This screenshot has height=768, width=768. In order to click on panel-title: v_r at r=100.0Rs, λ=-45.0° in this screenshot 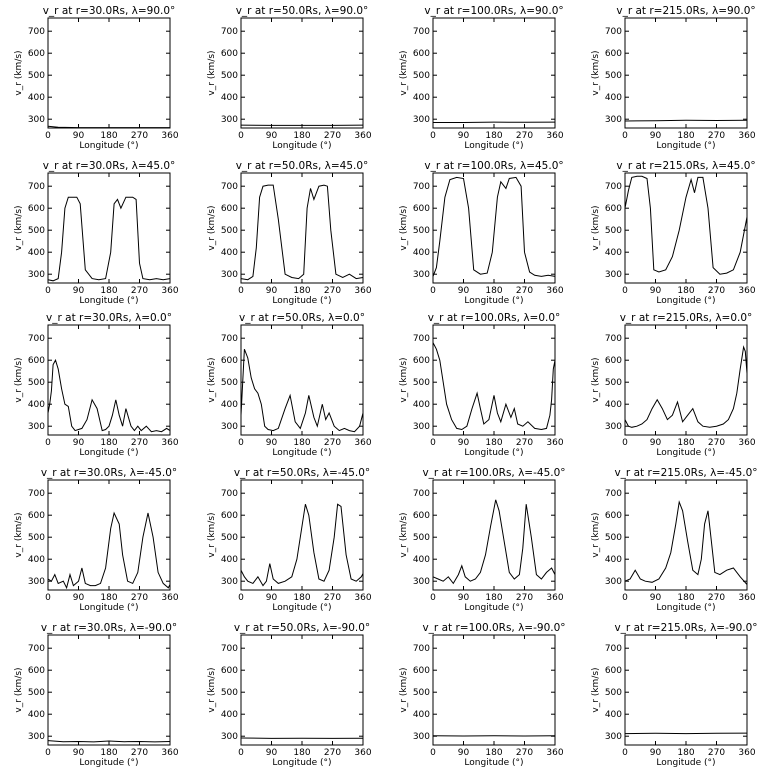, I will do `click(493, 473)`.